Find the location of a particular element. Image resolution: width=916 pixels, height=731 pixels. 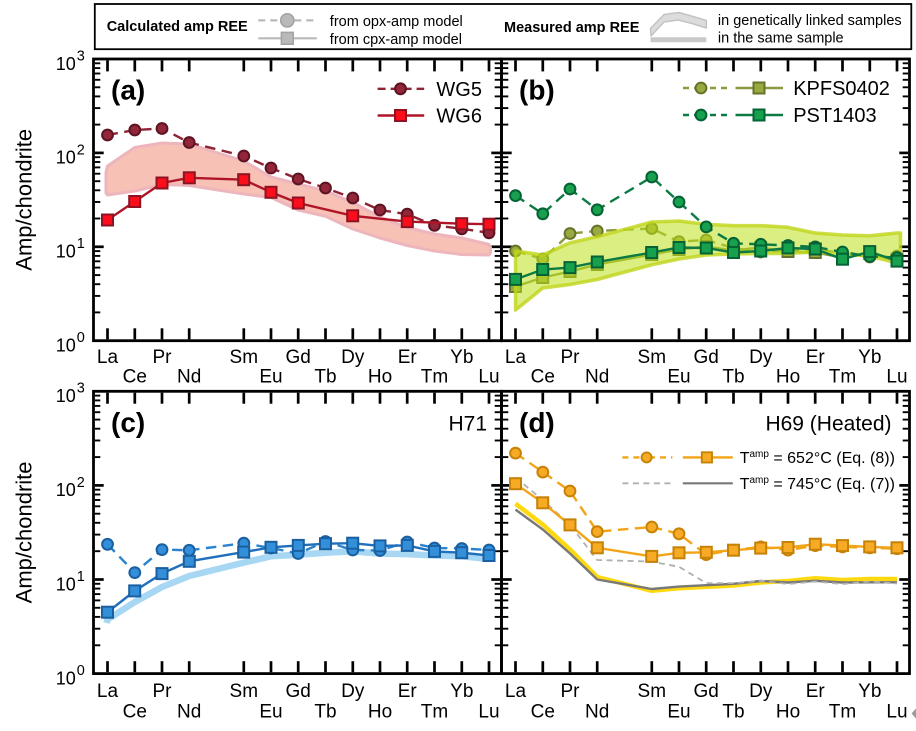

svg-text: H69 (Heated) is located at coordinates (828, 424).